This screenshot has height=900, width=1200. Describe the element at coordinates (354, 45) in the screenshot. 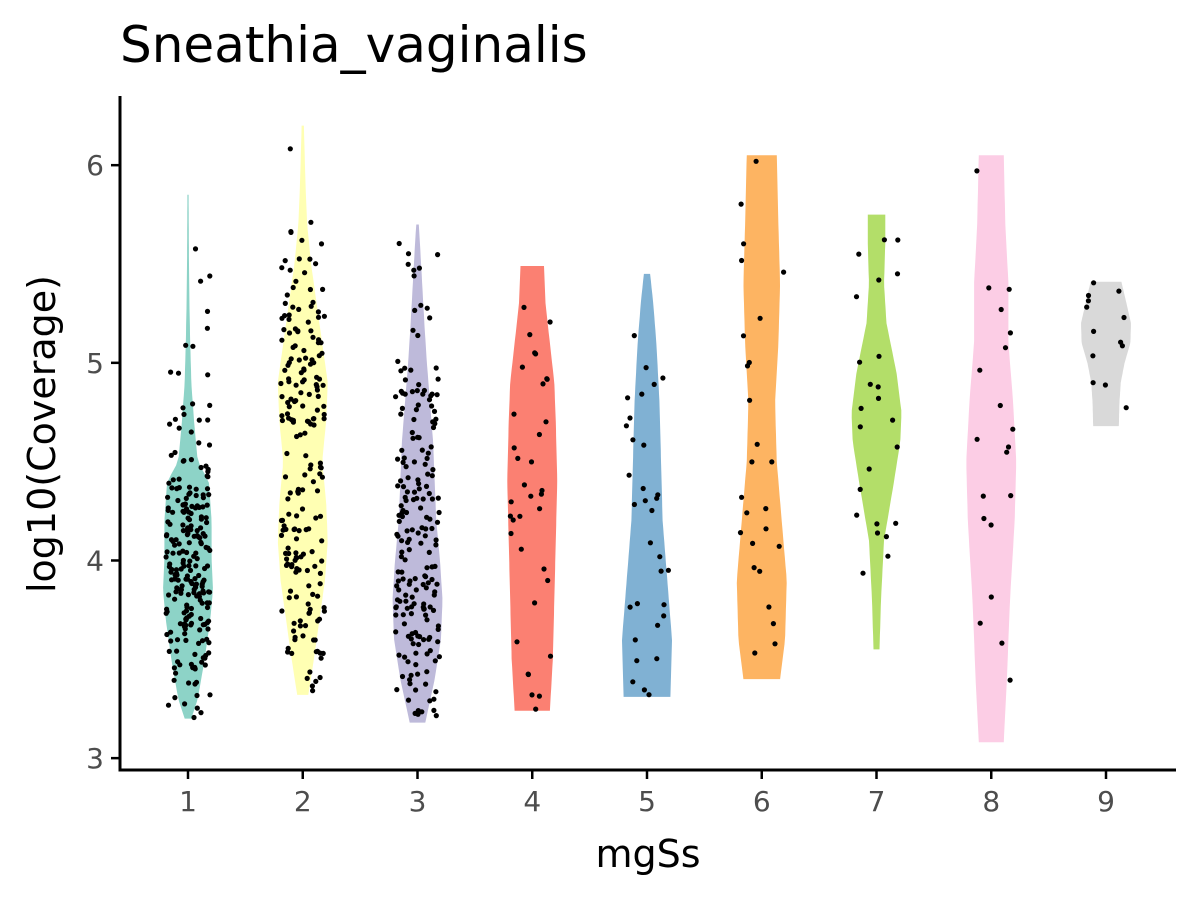

I see `chart-title: Sneathia_vaginalis` at that location.